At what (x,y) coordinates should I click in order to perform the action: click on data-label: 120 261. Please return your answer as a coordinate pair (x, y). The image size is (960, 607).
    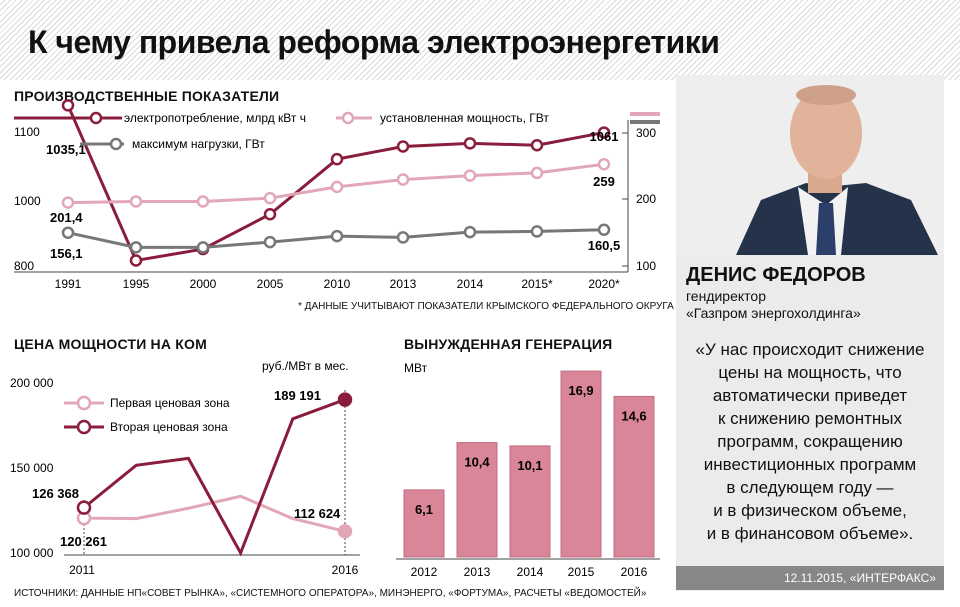
    Looking at the image, I should click on (83, 541).